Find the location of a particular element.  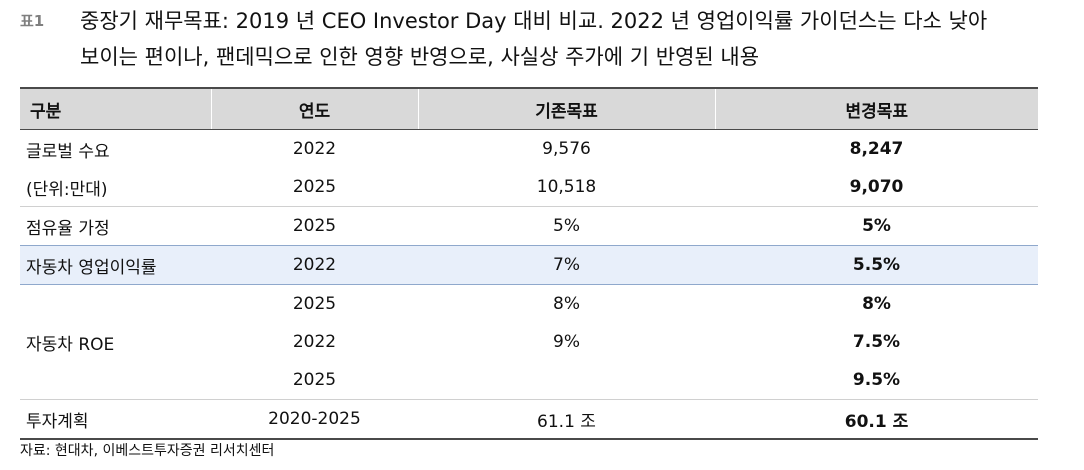

source-note: 자료: 현대차, 이베스트투자증권 리서치센터 is located at coordinates (147, 451).